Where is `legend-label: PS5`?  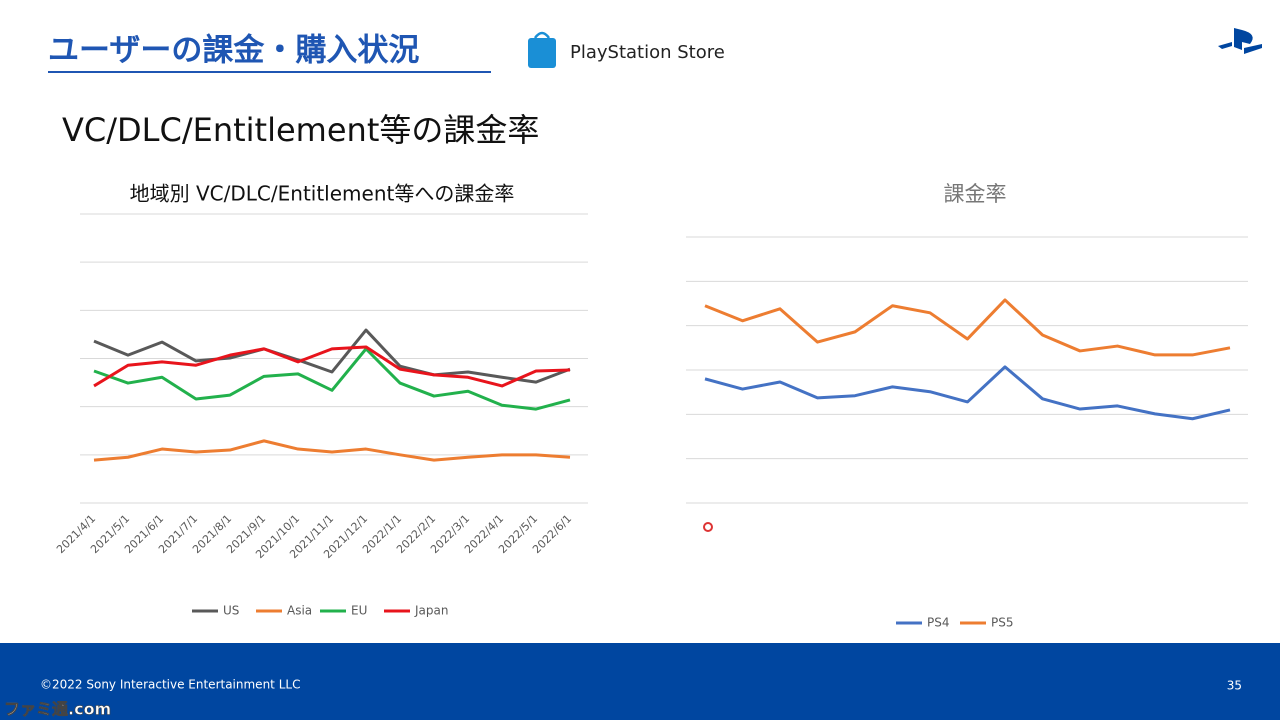
legend-label: PS5 is located at coordinates (1002, 623).